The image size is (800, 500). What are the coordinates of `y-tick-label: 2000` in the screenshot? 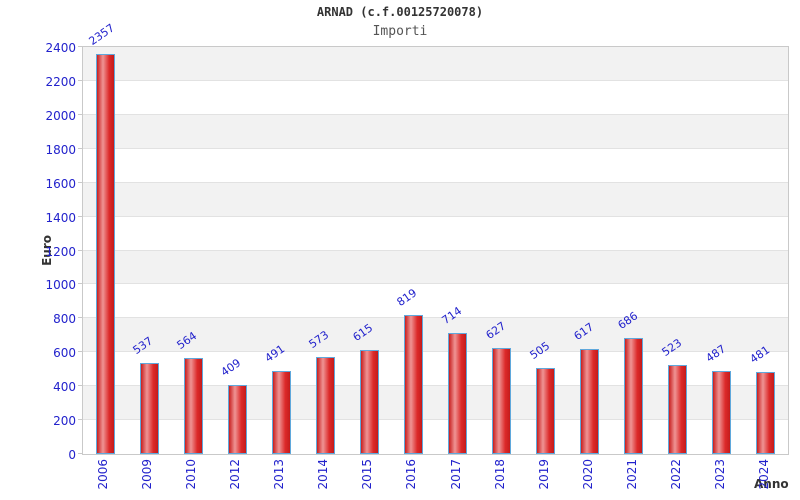 It's located at (60, 115).